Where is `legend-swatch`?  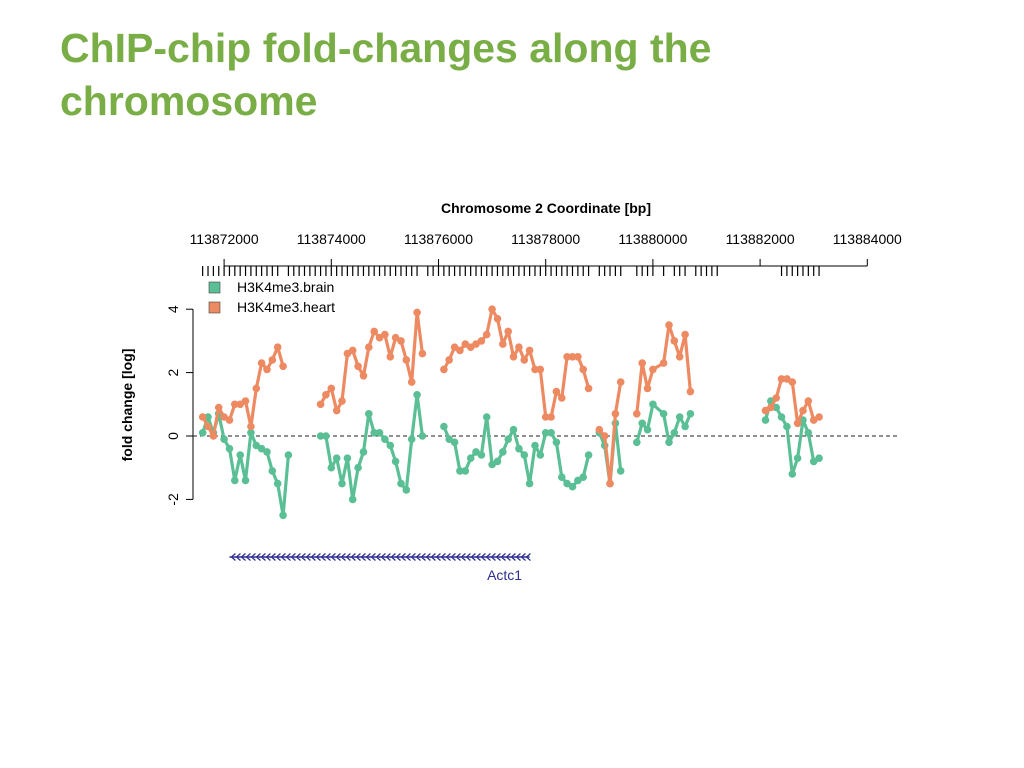
legend-swatch is located at coordinates (214, 307).